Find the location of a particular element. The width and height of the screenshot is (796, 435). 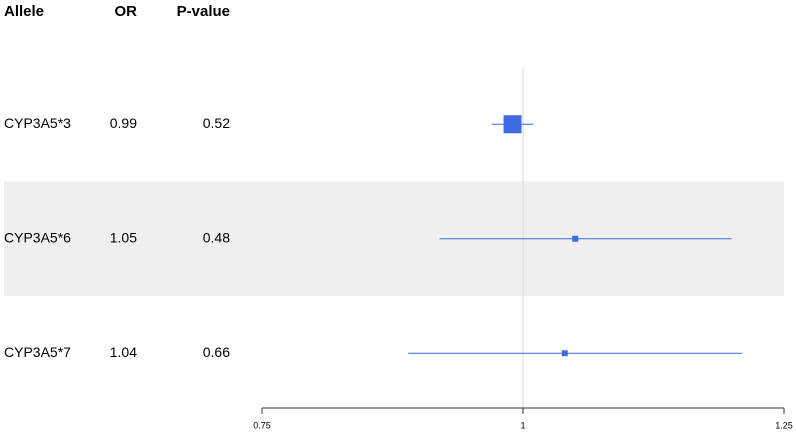

p-value: 0.66 is located at coordinates (216, 352).